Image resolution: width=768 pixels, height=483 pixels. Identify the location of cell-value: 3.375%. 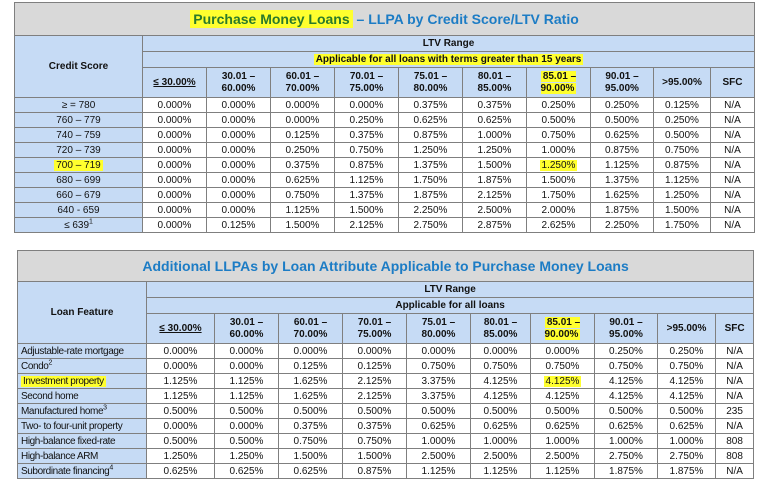
(438, 396).